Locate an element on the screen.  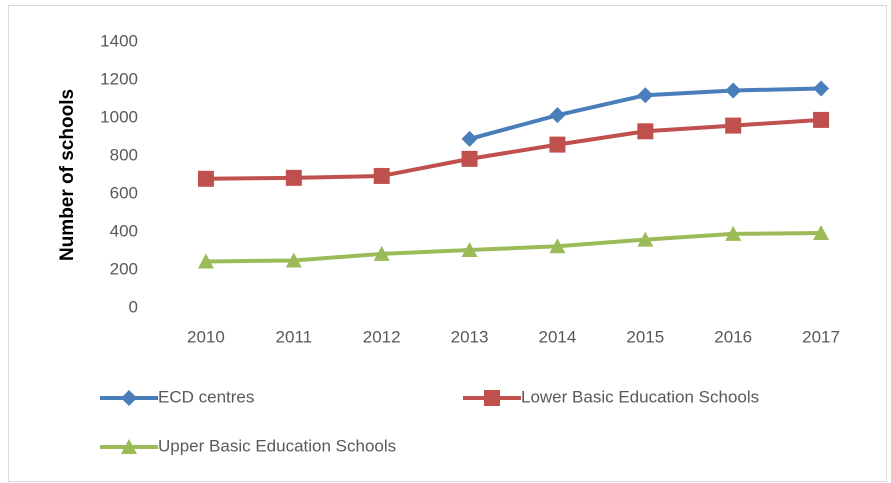
legend-label: Upper Basic Education Schools is located at coordinates (277, 445).